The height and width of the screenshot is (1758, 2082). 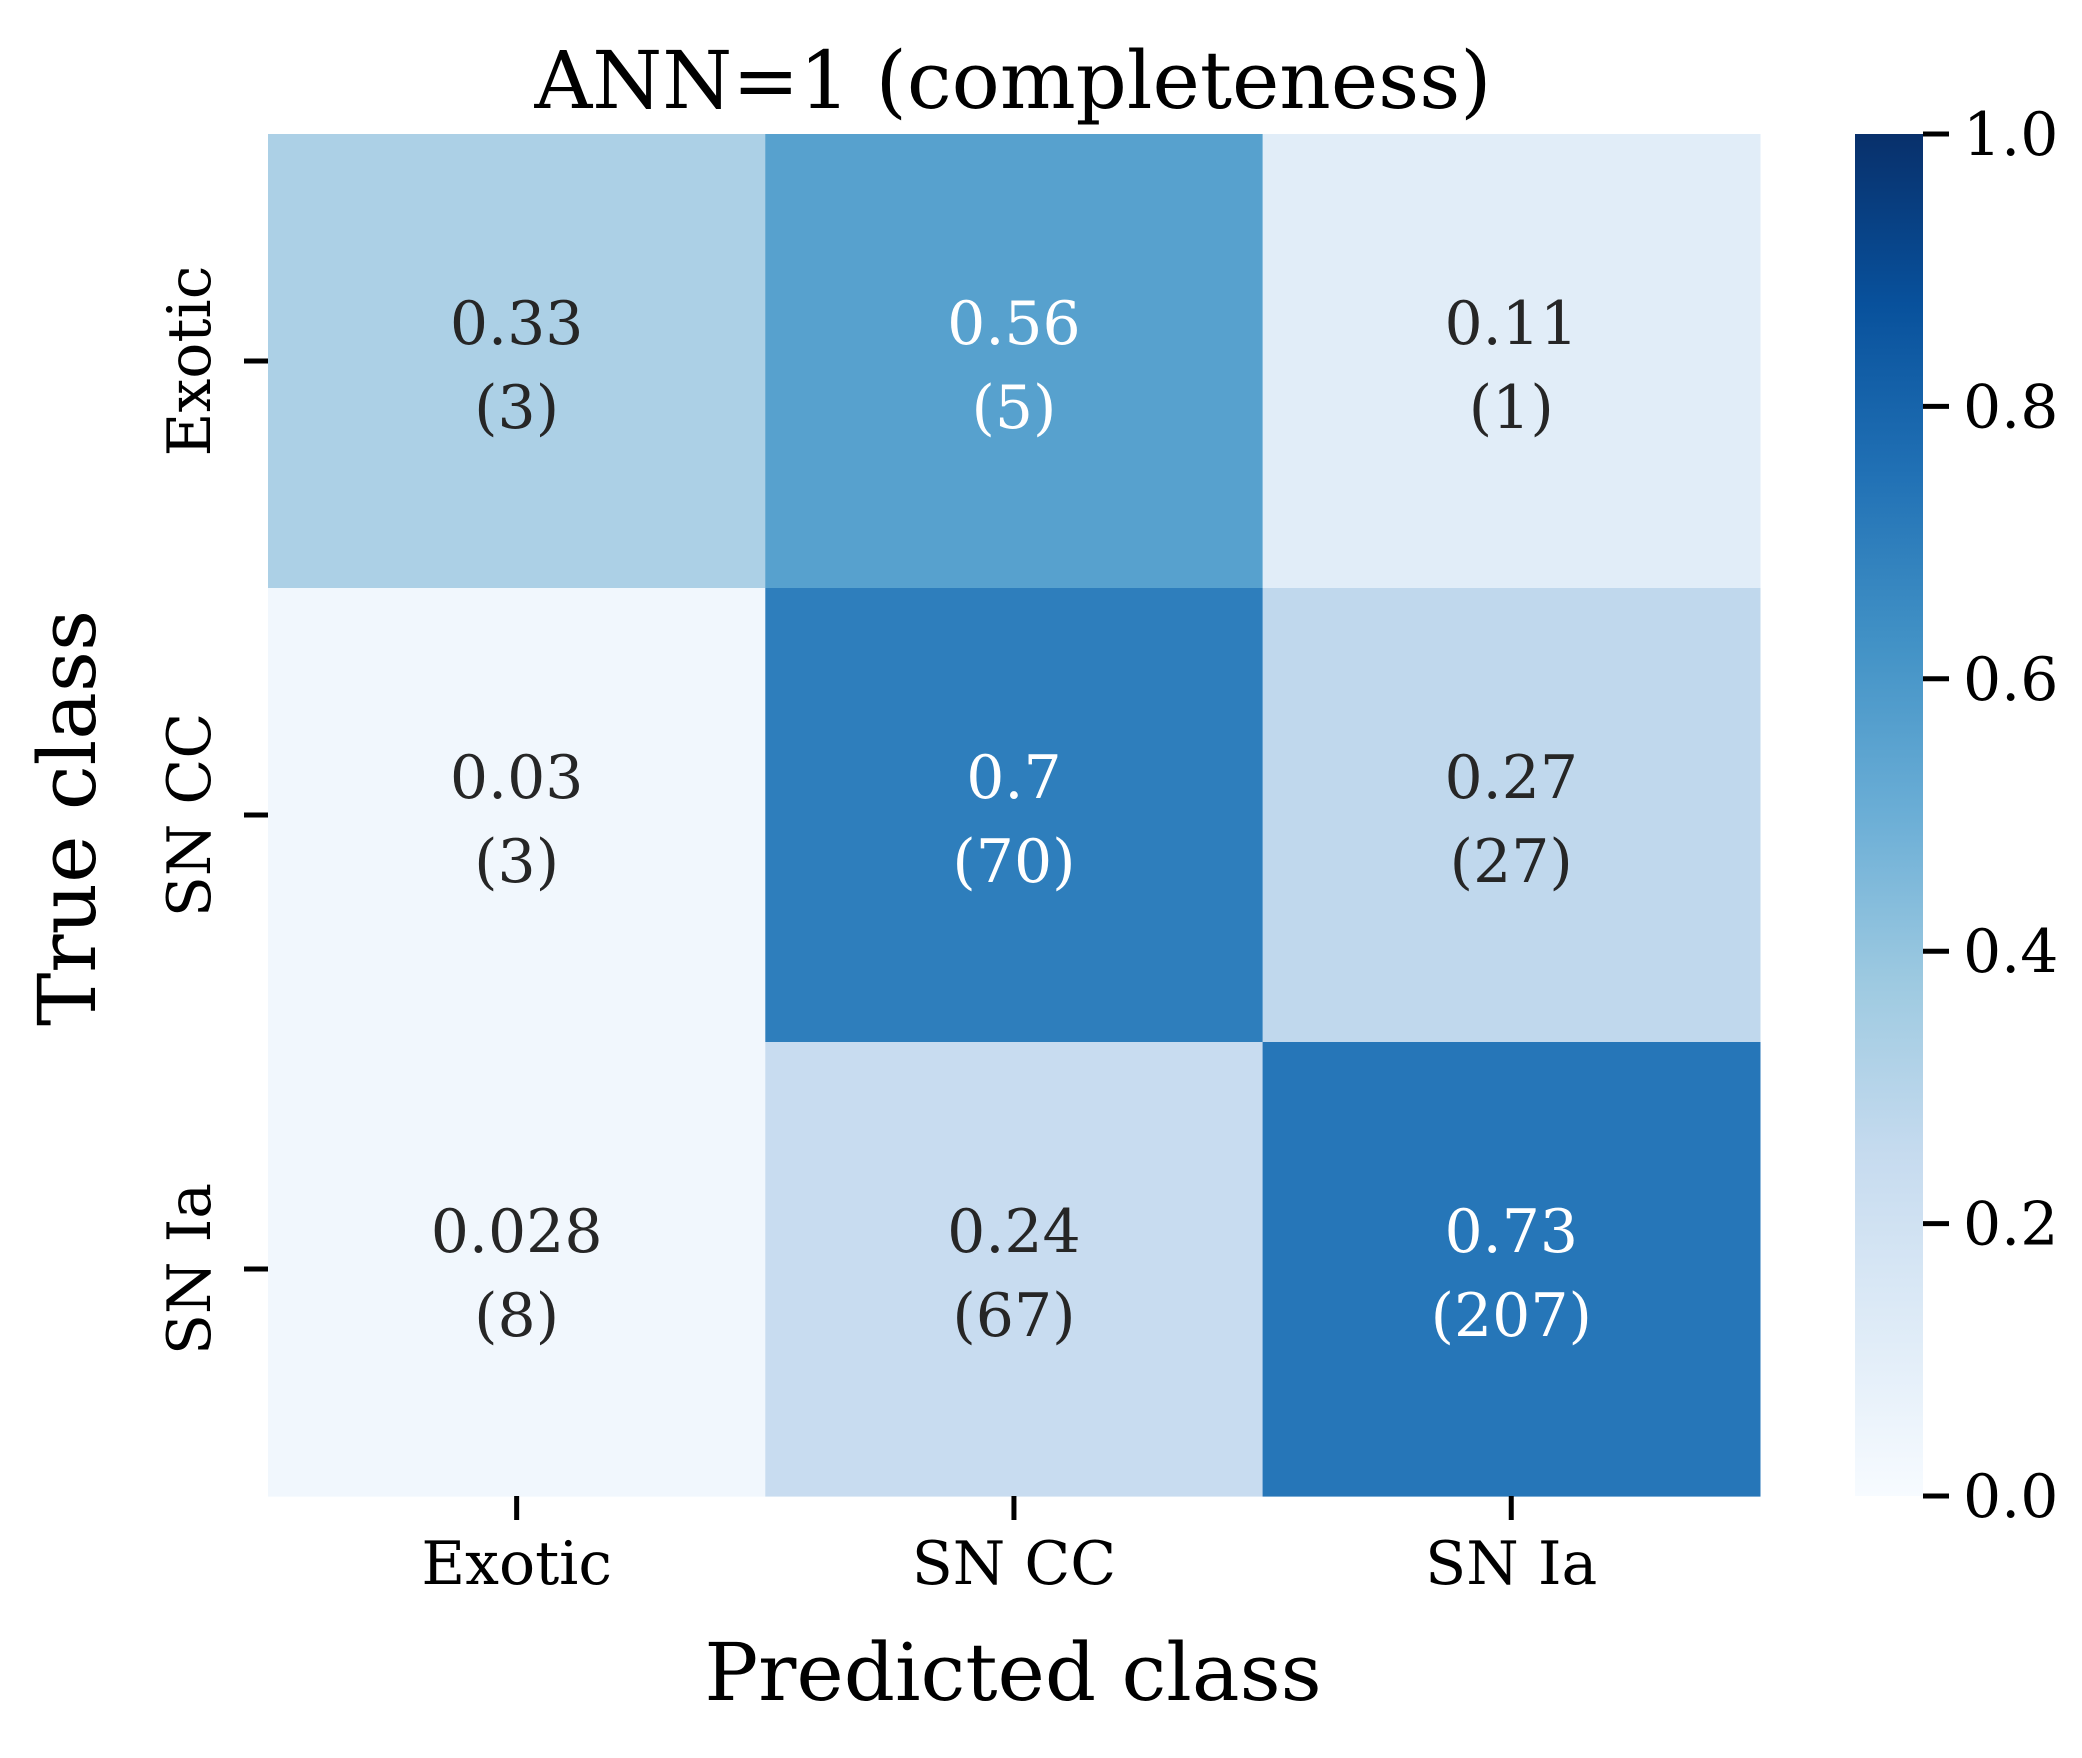 What do you see at coordinates (1013, 1316) in the screenshot?
I see `cell-count-label: (67)` at bounding box center [1013, 1316].